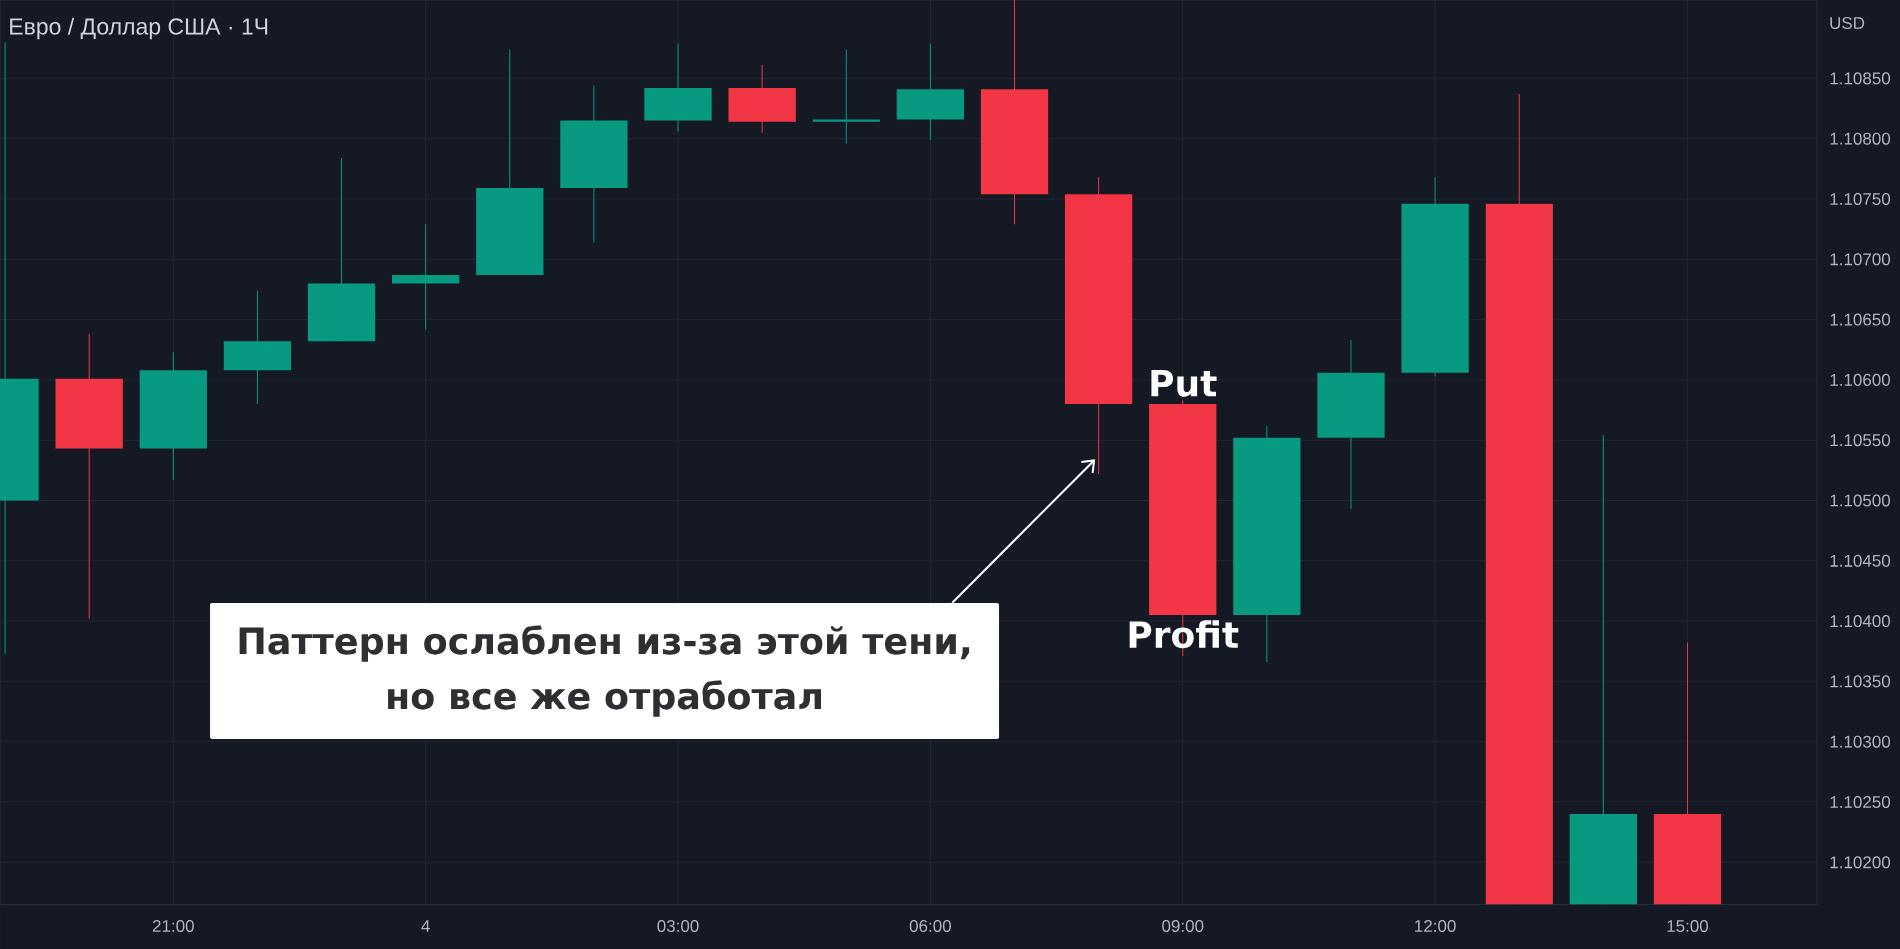 This screenshot has width=1900, height=949. What do you see at coordinates (1860, 621) in the screenshot?
I see `y-tick-label: 1.10400` at bounding box center [1860, 621].